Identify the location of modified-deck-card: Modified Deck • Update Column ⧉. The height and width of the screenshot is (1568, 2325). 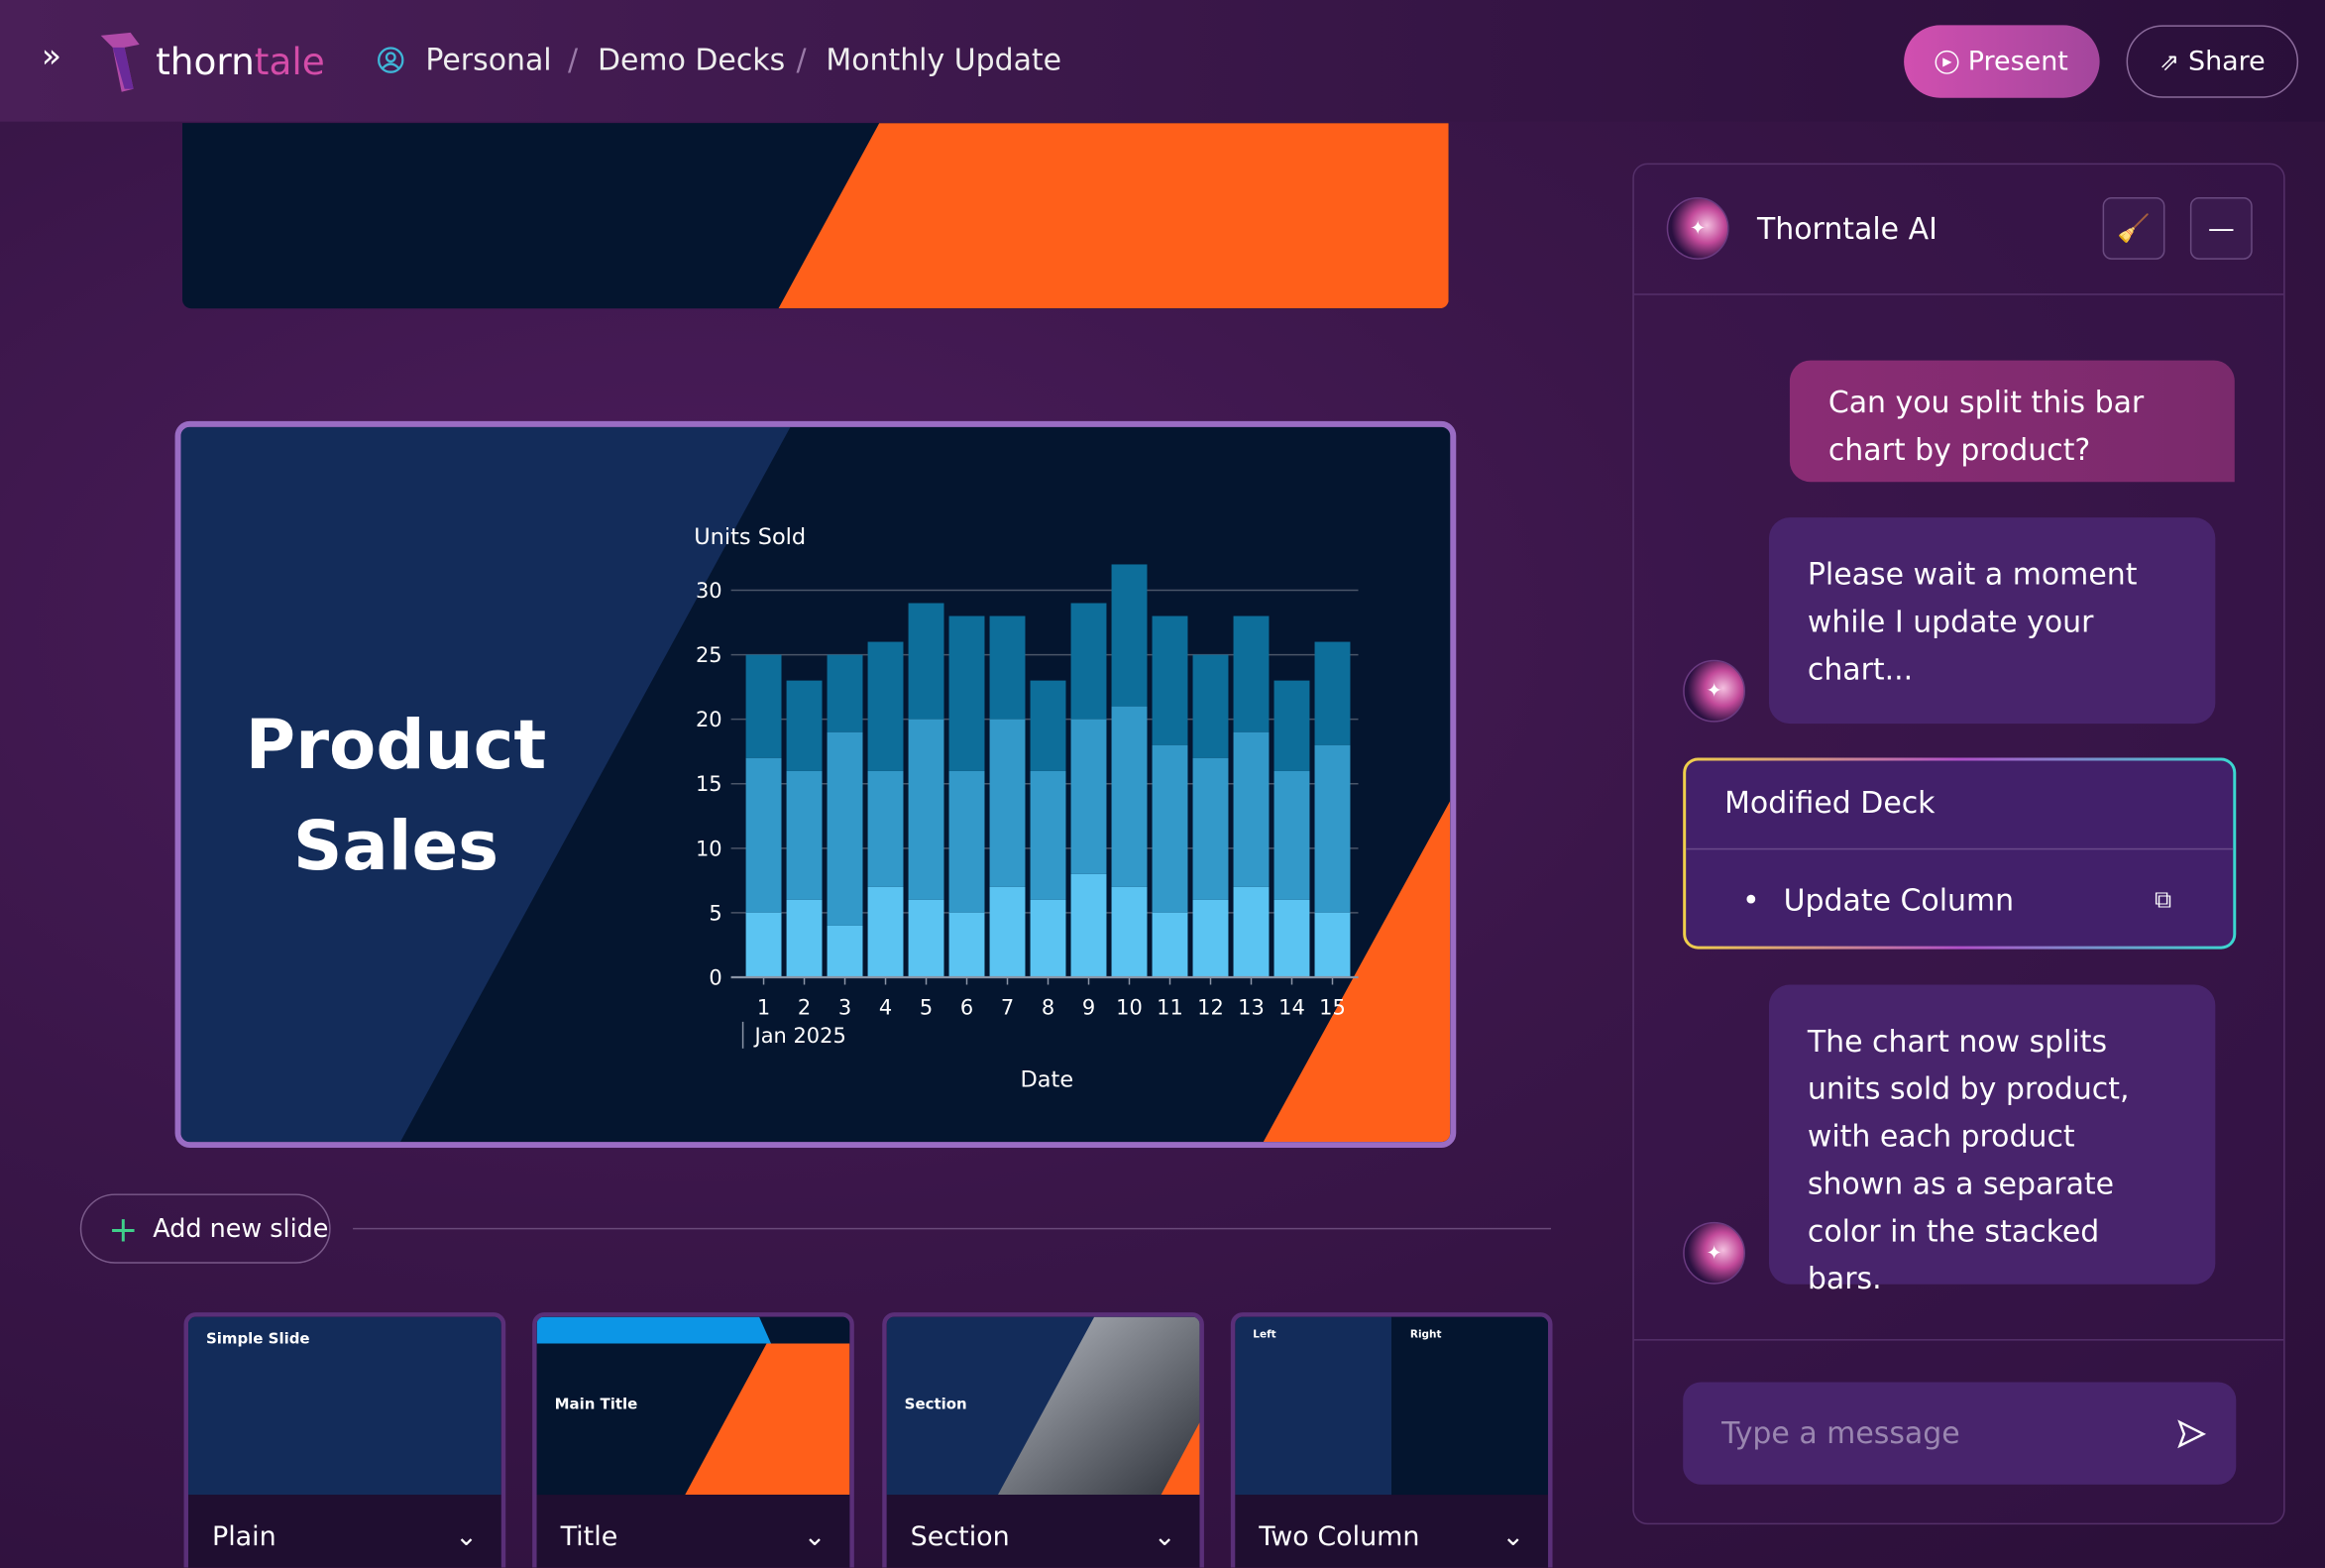
(1960, 853).